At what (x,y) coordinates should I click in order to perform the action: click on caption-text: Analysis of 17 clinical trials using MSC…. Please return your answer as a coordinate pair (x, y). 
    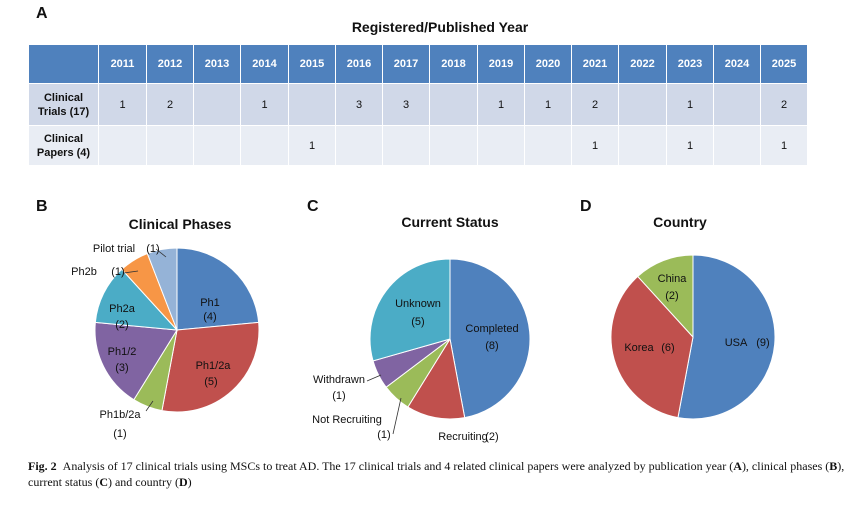
    Looking at the image, I should click on (398, 466).